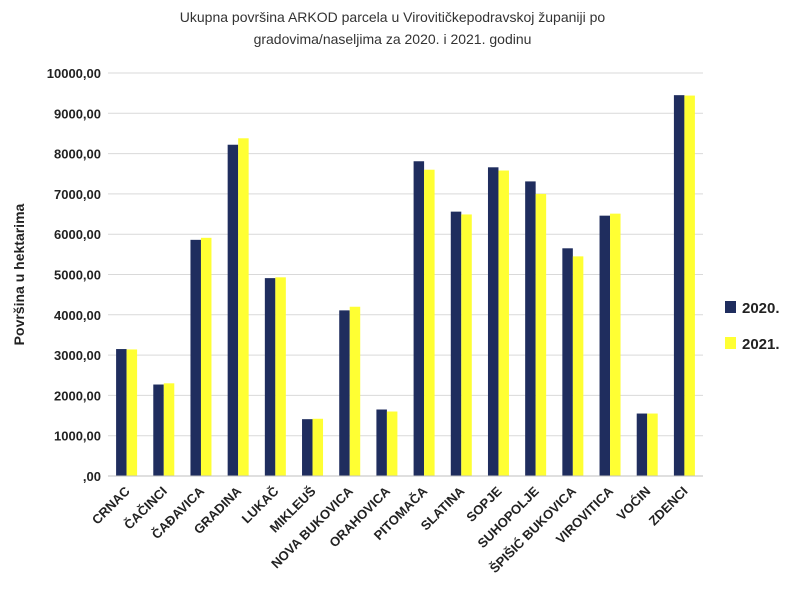 Image resolution: width=785 pixels, height=594 pixels. I want to click on y-tick-label: 8000,00, so click(77, 154).